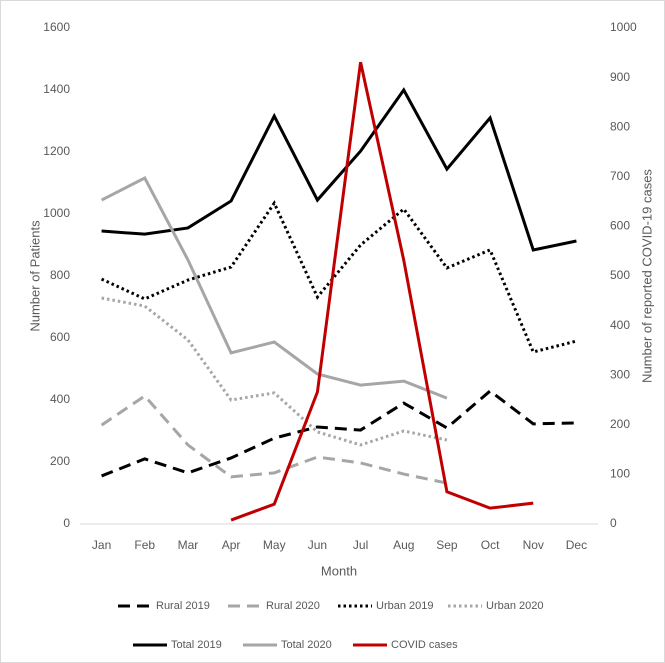 The height and width of the screenshot is (663, 665). I want to click on x-tick-label: Mar, so click(188, 545).